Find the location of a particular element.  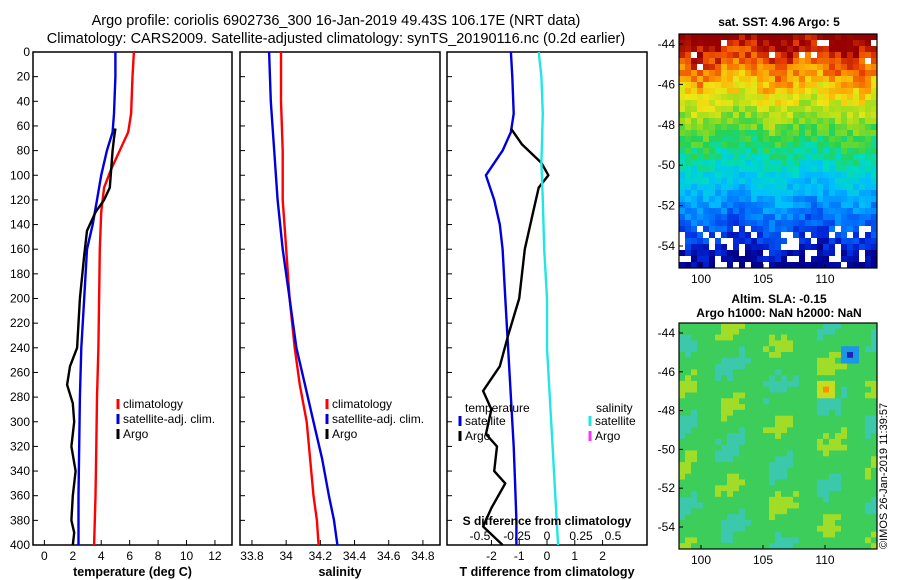

x-tick-label: 34.6 is located at coordinates (389, 556).